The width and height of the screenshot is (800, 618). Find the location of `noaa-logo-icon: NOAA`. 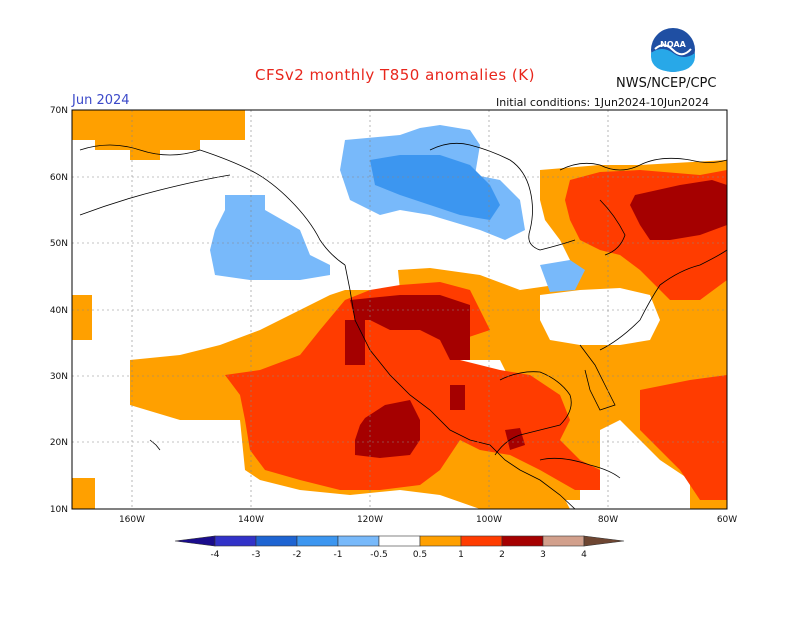

noaa-logo-icon: NOAA is located at coordinates (673, 50).